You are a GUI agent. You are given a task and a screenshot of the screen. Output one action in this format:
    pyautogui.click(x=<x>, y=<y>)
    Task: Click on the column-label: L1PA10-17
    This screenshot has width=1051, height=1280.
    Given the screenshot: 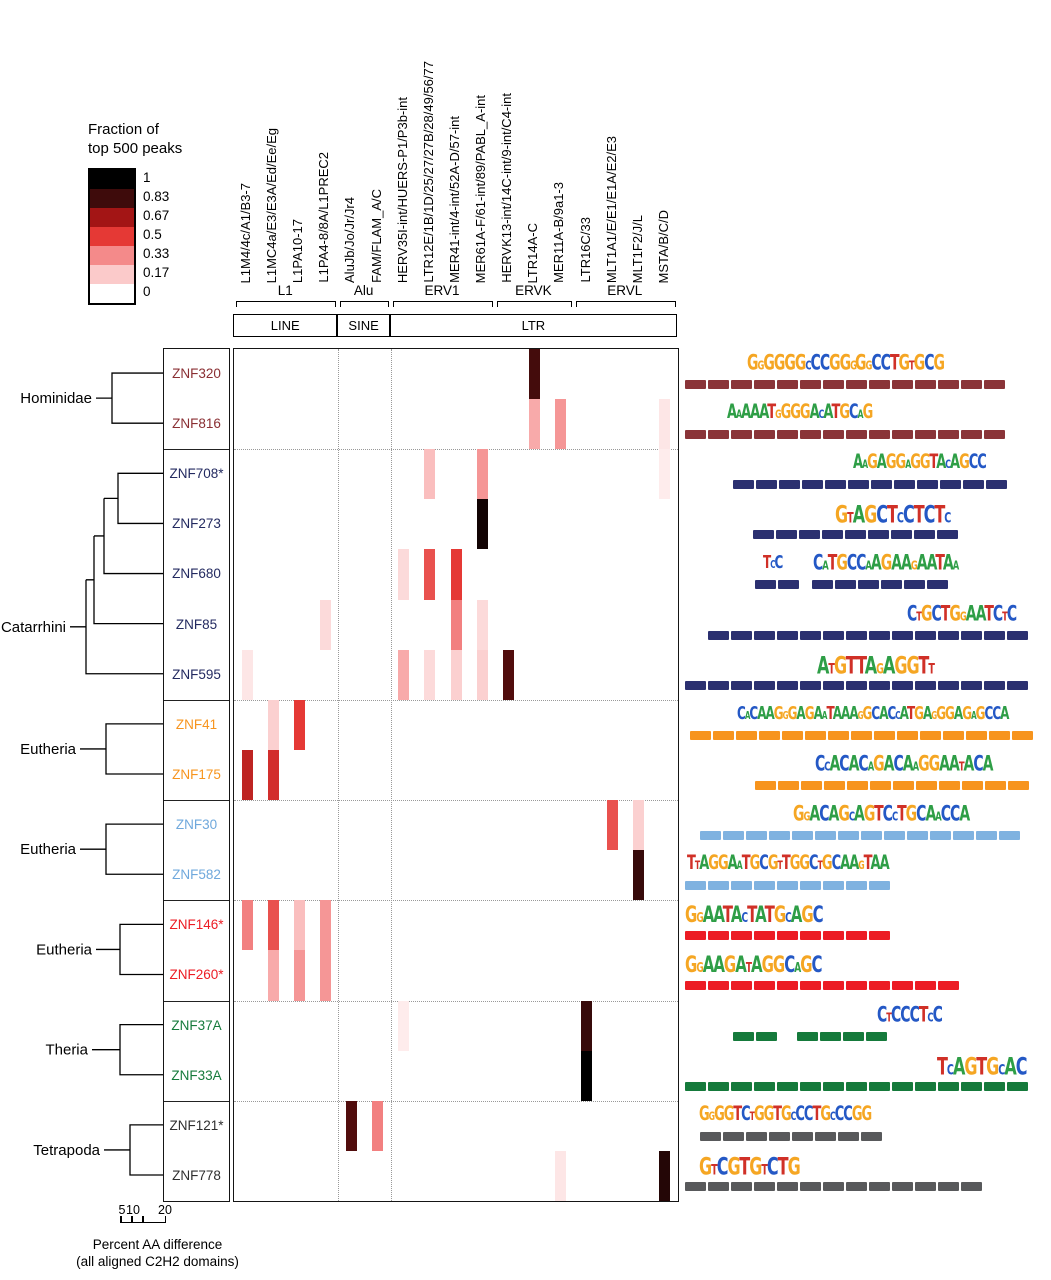 What is the action you would take?
    pyautogui.click(x=298, y=250)
    